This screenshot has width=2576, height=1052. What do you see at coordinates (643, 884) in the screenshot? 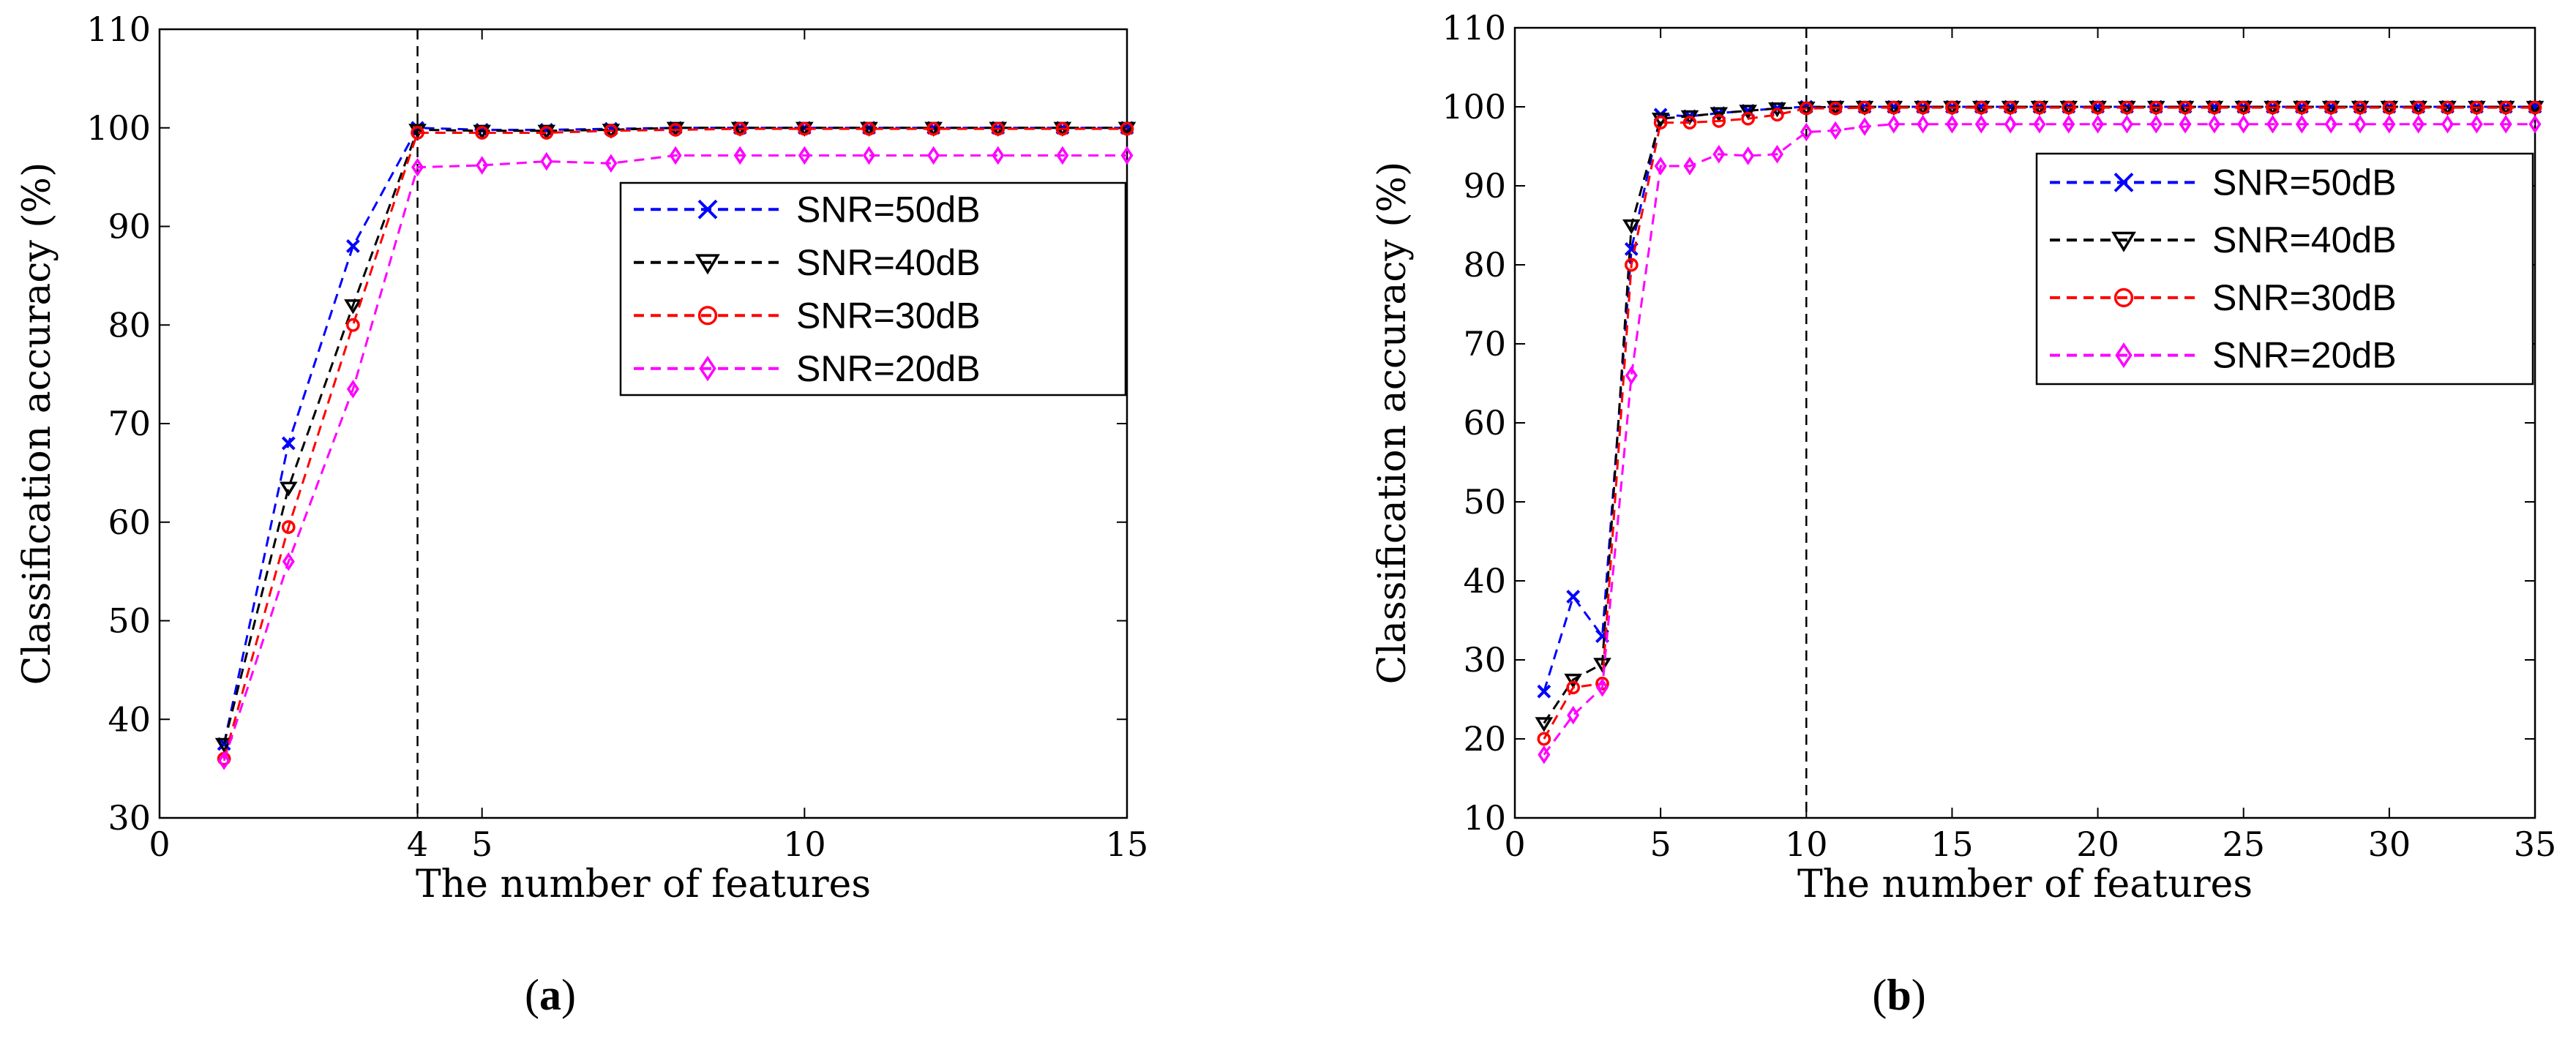
I see `panel-a-x-axis-label: The number of features` at bounding box center [643, 884].